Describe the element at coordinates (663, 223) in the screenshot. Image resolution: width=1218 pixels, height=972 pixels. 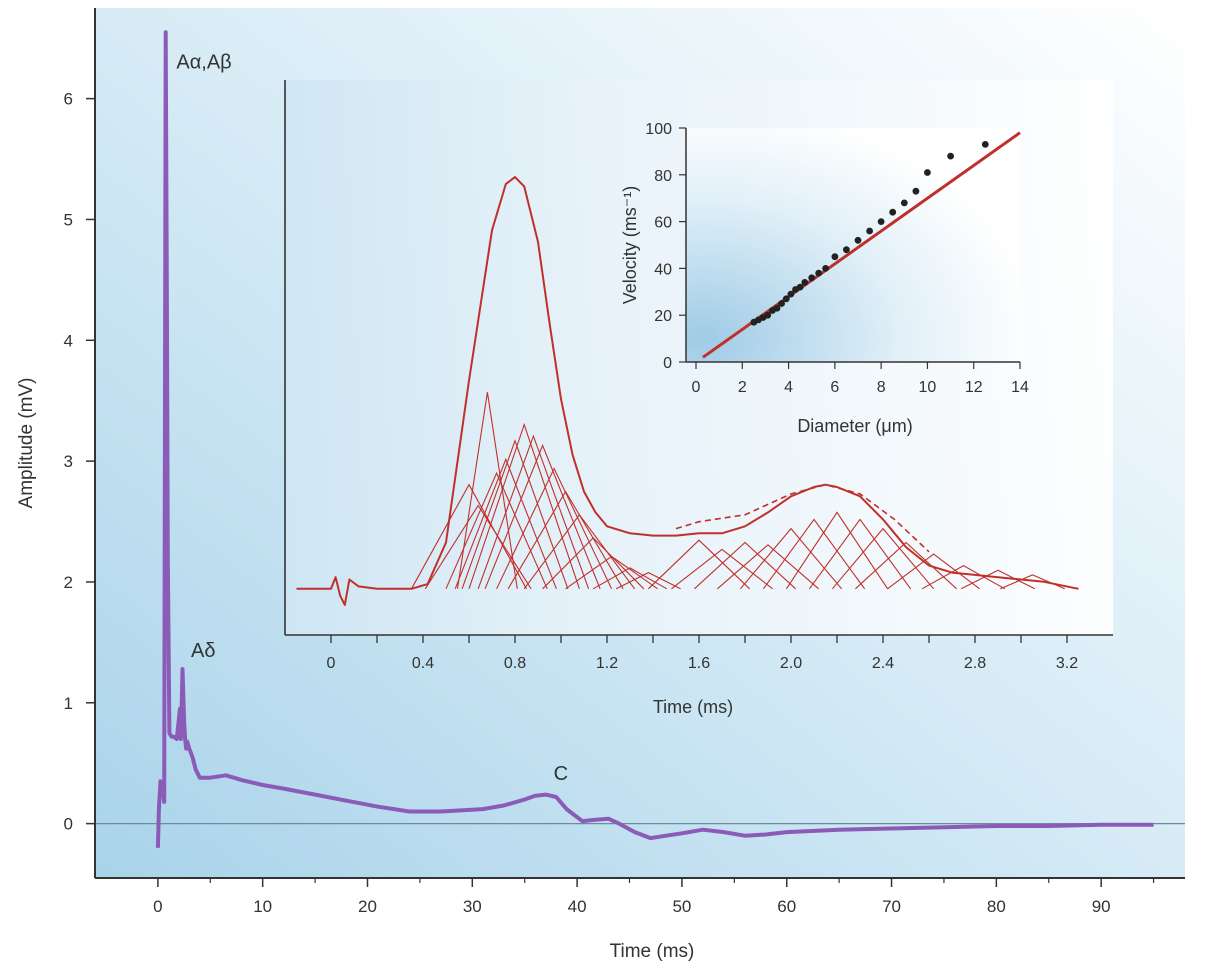
I see `velocity-y-tick-label: 60` at that location.